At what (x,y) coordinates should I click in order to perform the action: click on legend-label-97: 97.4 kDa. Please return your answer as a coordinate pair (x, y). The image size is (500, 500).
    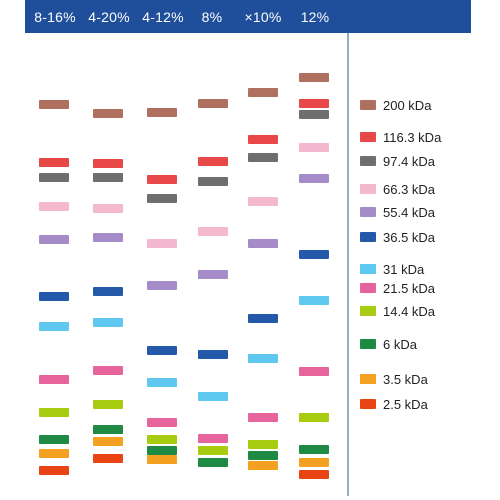
    Looking at the image, I should click on (409, 161).